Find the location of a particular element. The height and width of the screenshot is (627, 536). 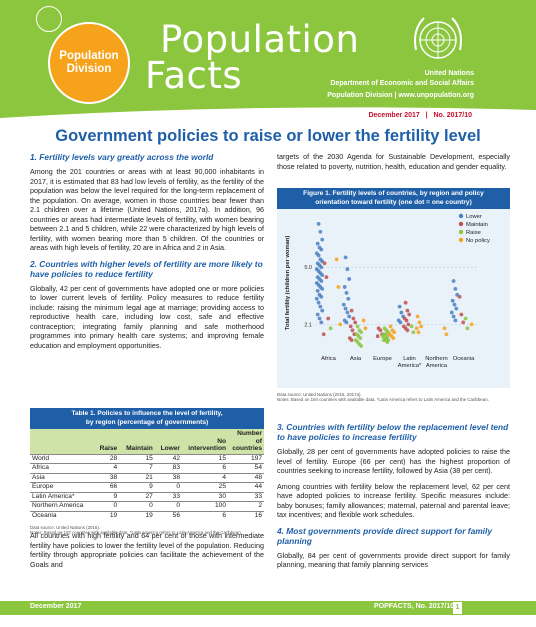

table-header is located at coordinates (62, 441).